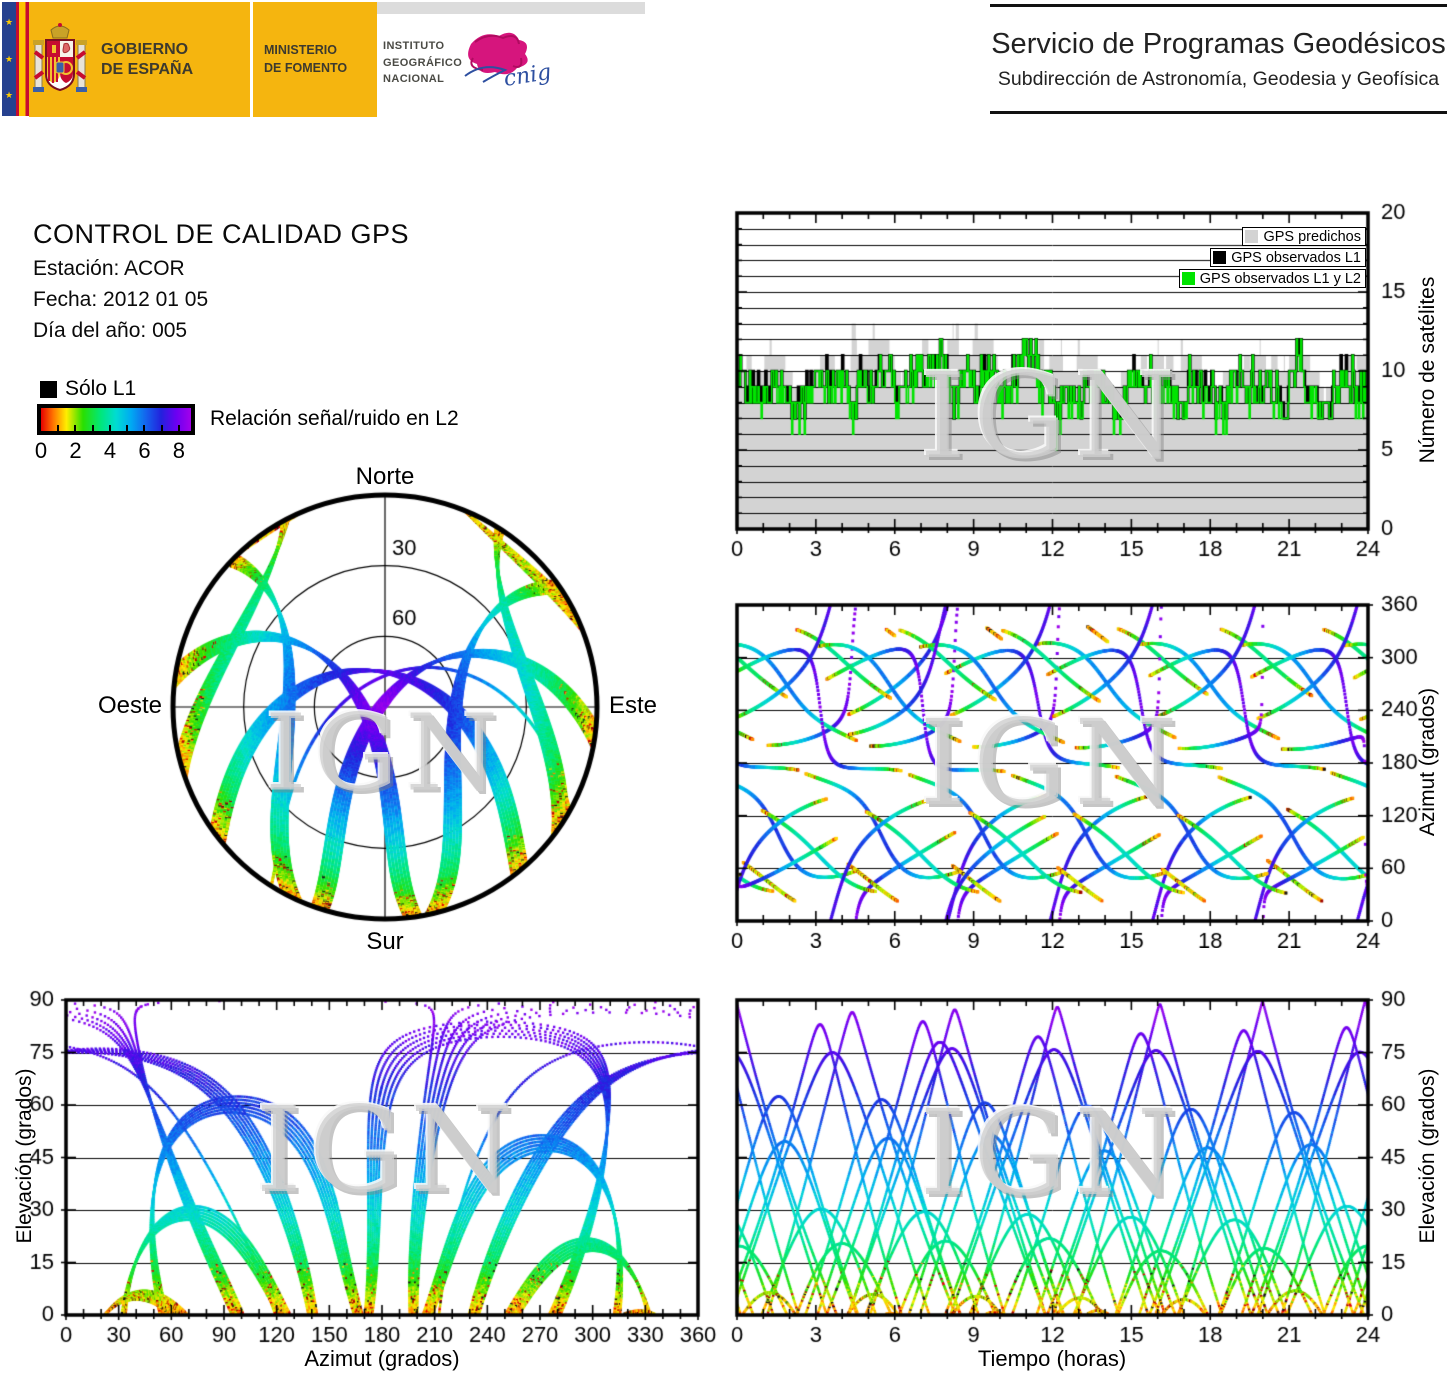 This screenshot has width=1447, height=1378. I want to click on azimuth-time-chart-canvas, so click(1068, 768).